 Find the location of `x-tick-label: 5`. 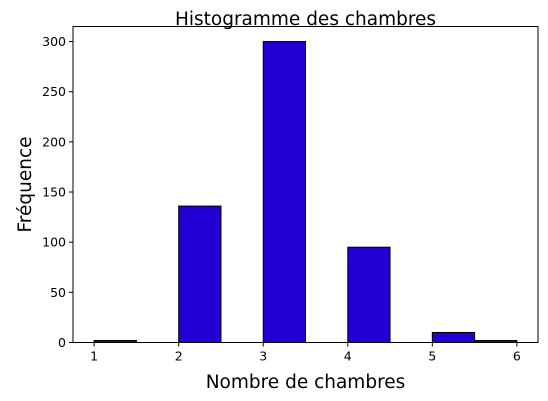

x-tick-label: 5 is located at coordinates (432, 356).